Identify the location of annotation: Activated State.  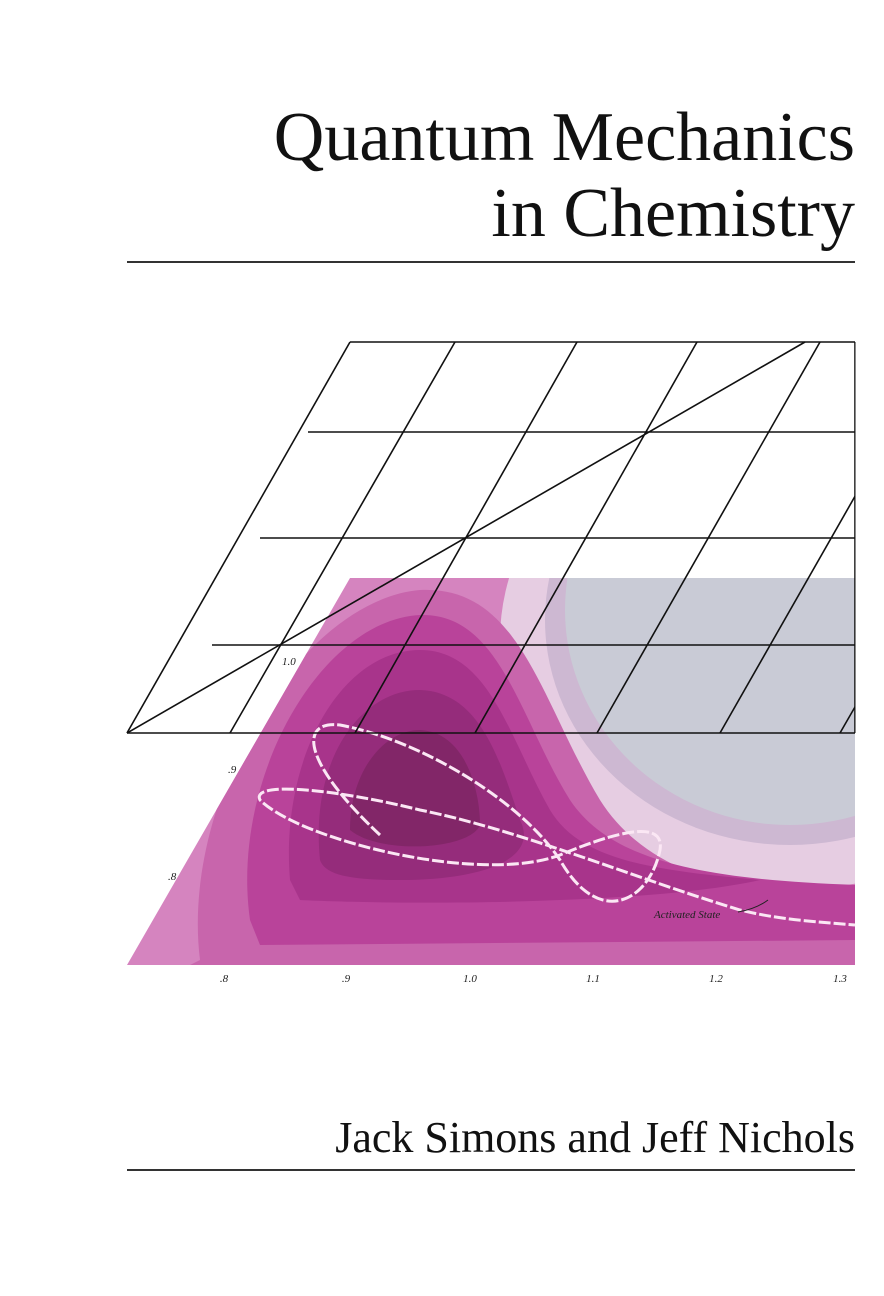
(686, 915).